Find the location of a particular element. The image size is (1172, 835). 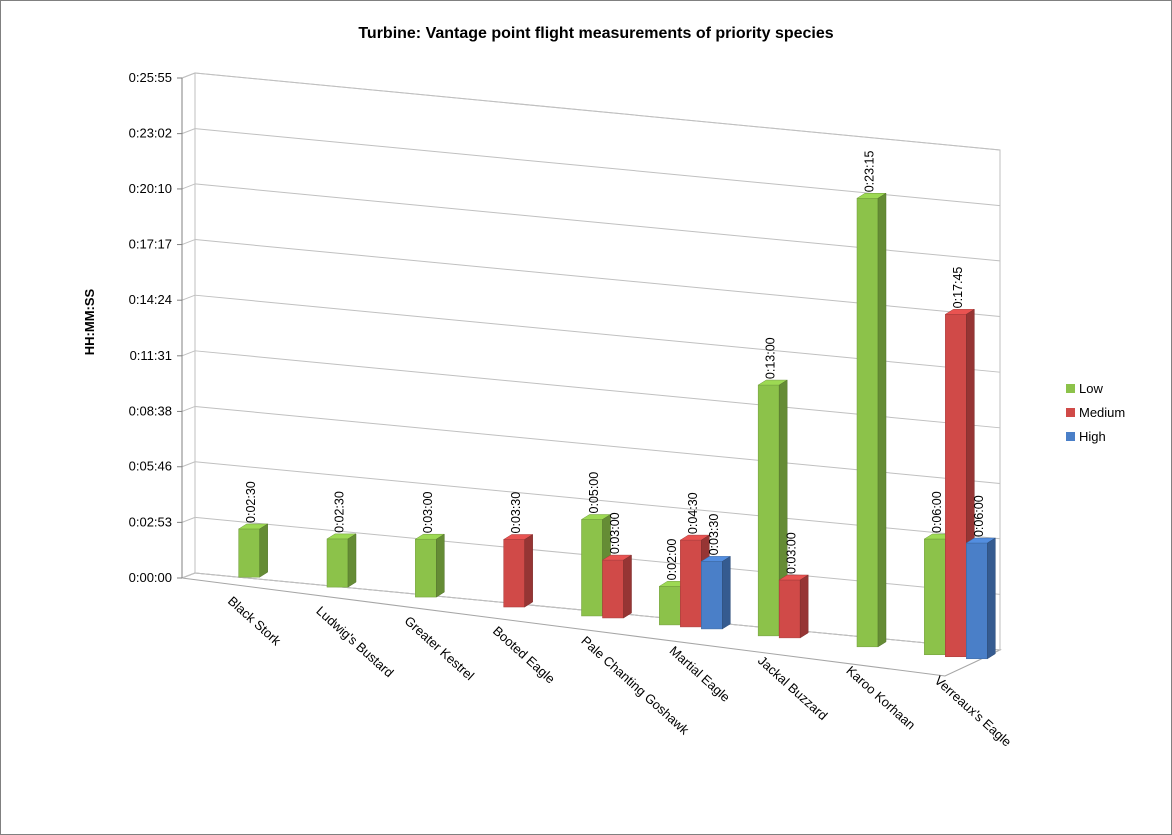

data-label: 0:02:00 is located at coordinates (672, 560).